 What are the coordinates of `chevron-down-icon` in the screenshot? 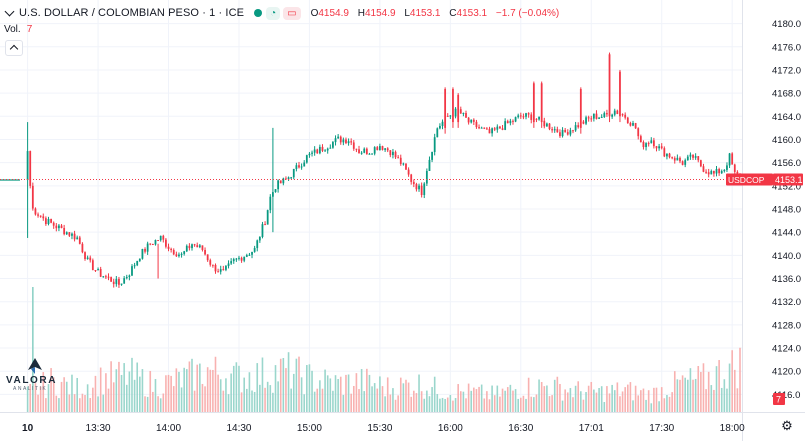 It's located at (9, 11).